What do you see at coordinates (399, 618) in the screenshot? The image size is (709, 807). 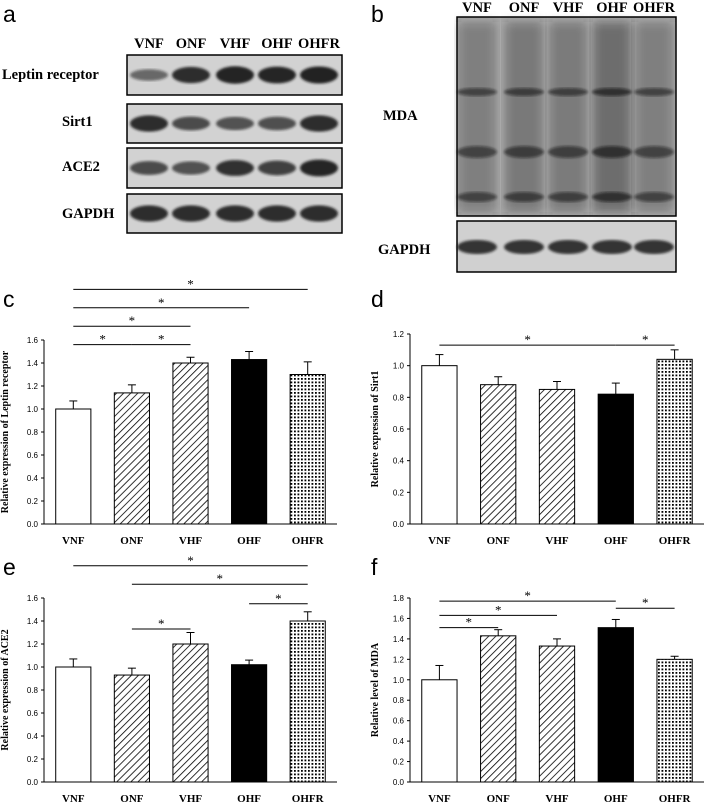 I see `y-tick-label: 1.6` at bounding box center [399, 618].